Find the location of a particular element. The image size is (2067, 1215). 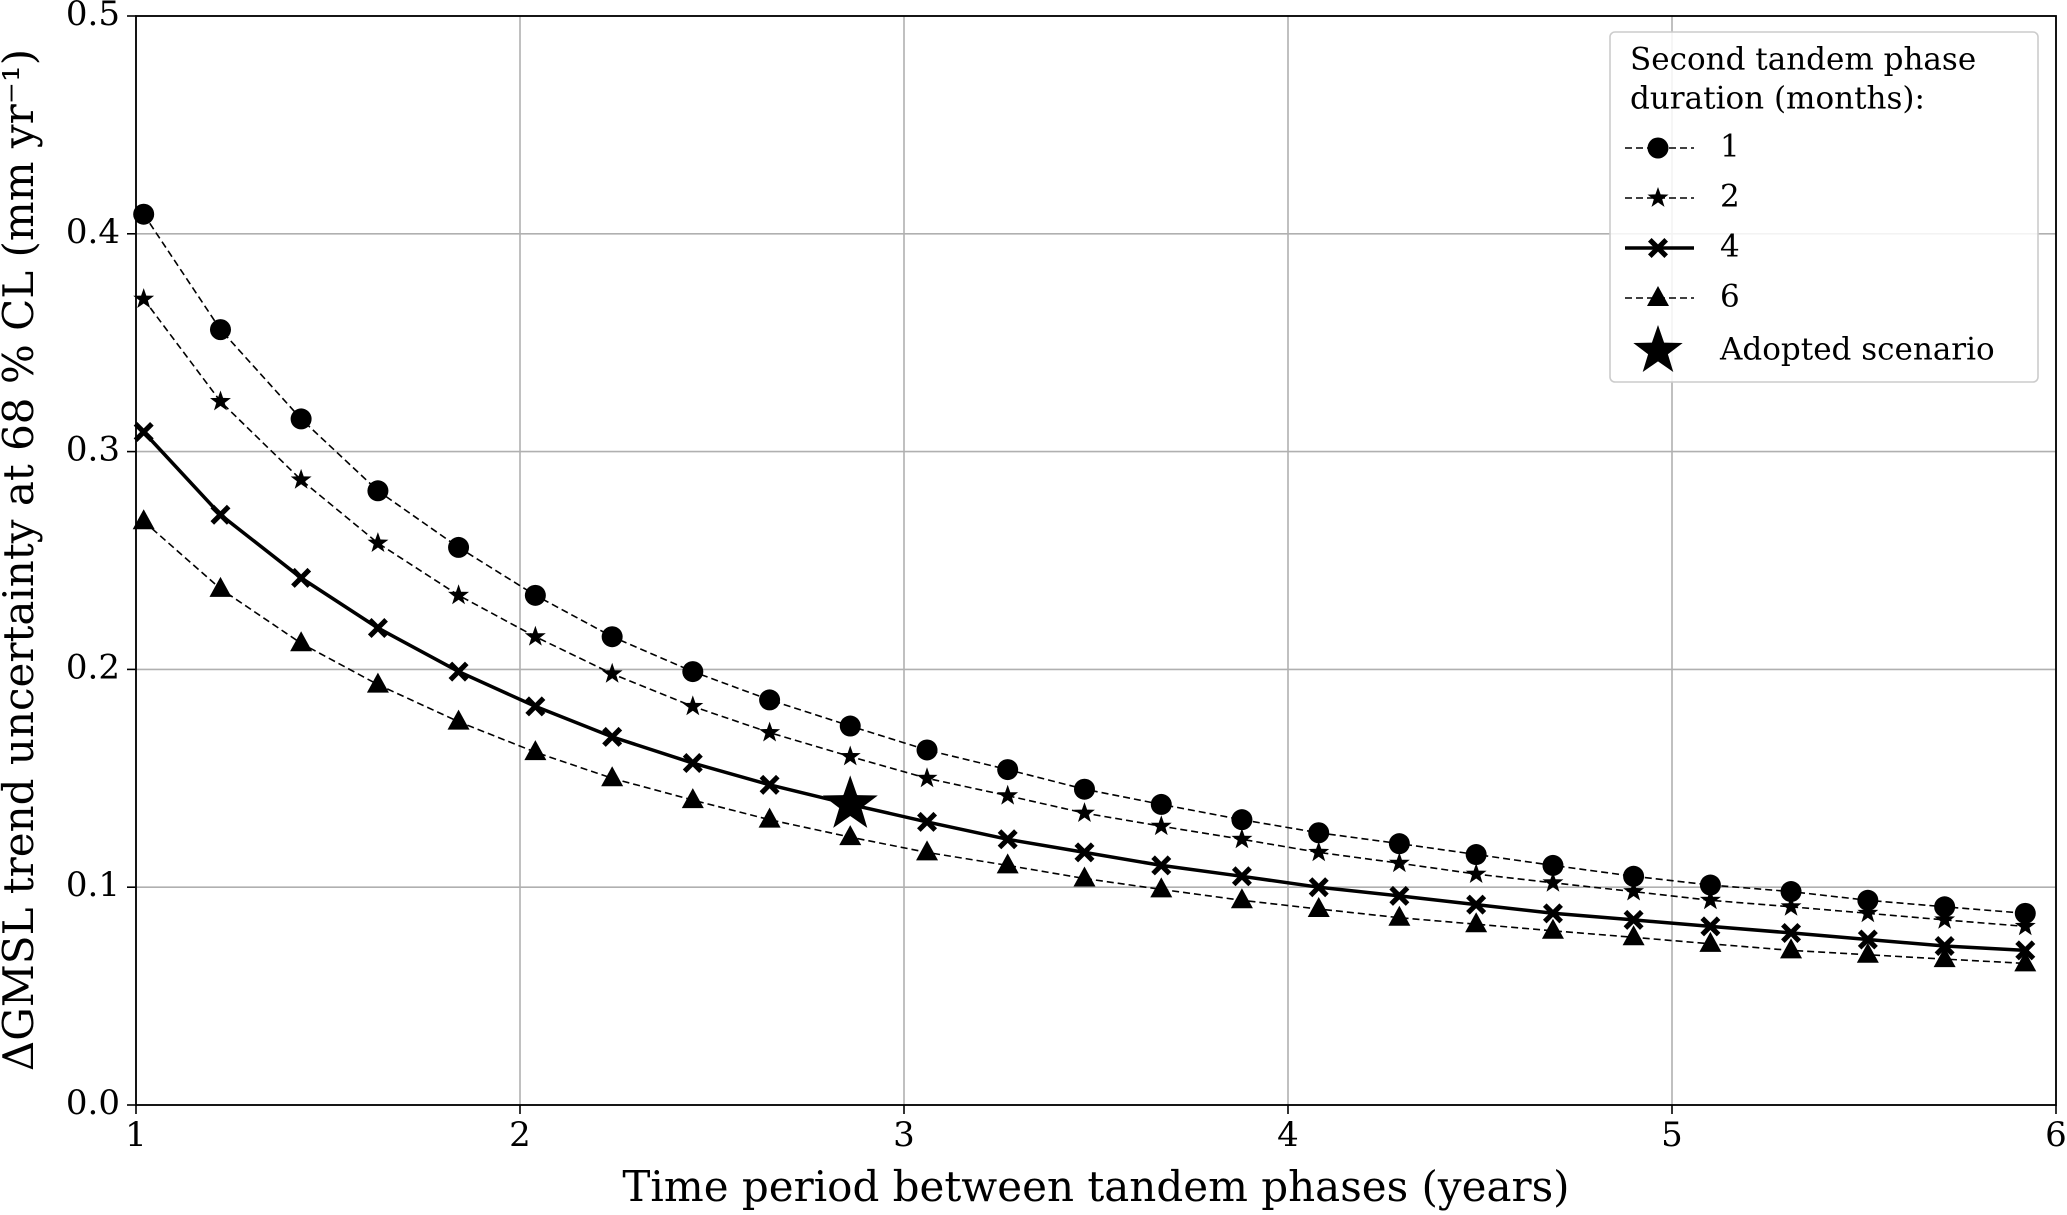

legend-label: 1 is located at coordinates (1730, 147).